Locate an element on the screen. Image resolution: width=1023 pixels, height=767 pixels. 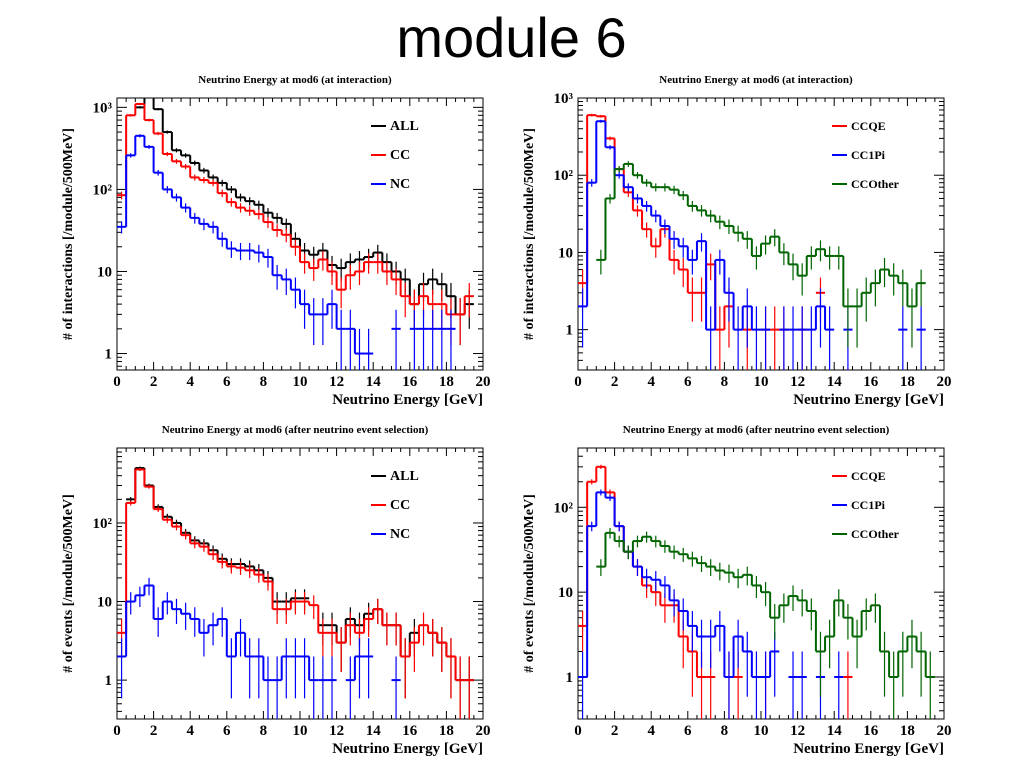
series-cc is located at coordinates (295, 224).